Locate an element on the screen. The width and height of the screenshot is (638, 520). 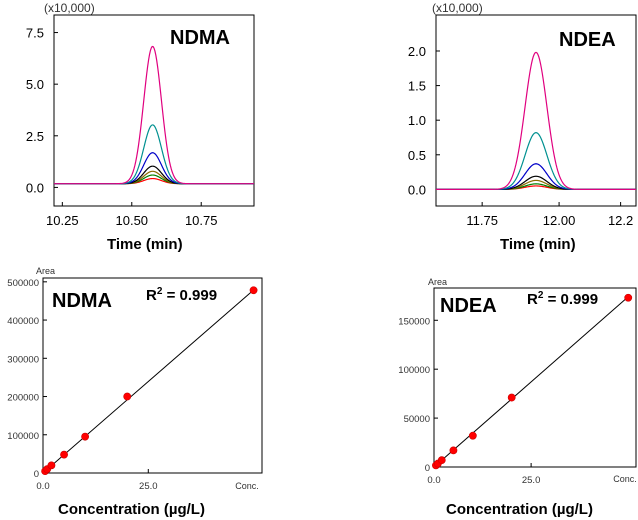
ndma-plot-frame is located at coordinates (154, 110).